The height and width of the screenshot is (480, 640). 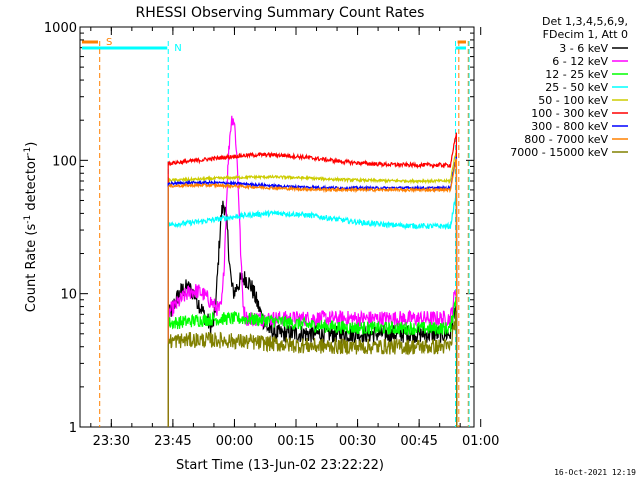 I want to click on night-flag-label: N, so click(x=177, y=48).